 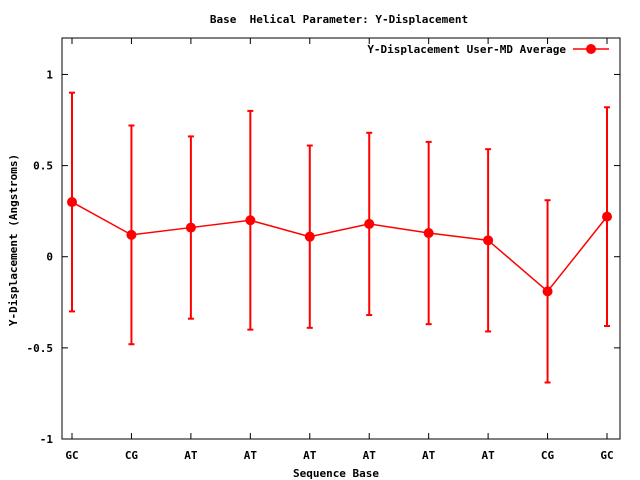 What do you see at coordinates (49, 74) in the screenshot?
I see `y-tick-label: 1` at bounding box center [49, 74].